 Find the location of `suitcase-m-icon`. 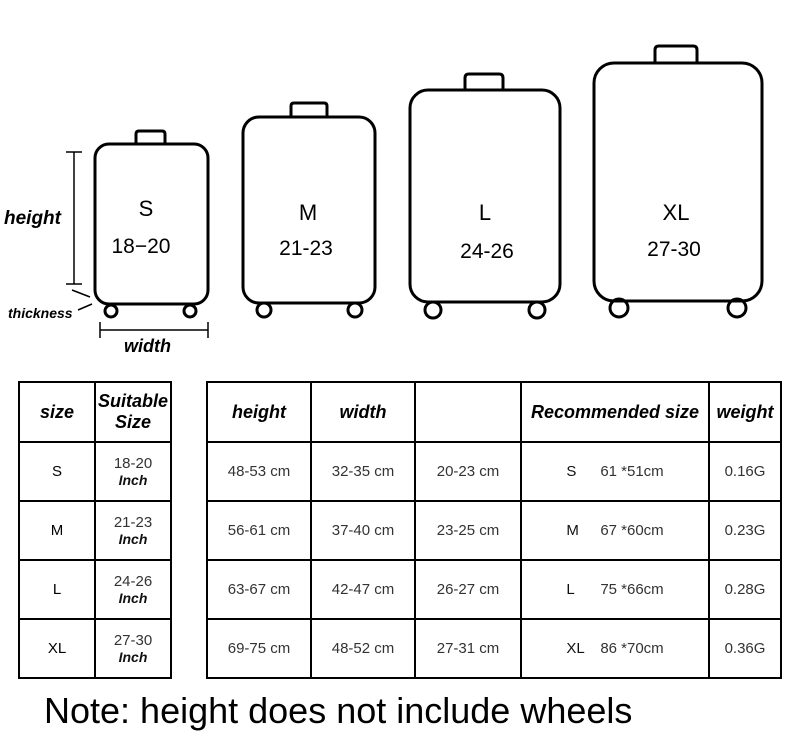

suitcase-m-icon is located at coordinates (309, 210).